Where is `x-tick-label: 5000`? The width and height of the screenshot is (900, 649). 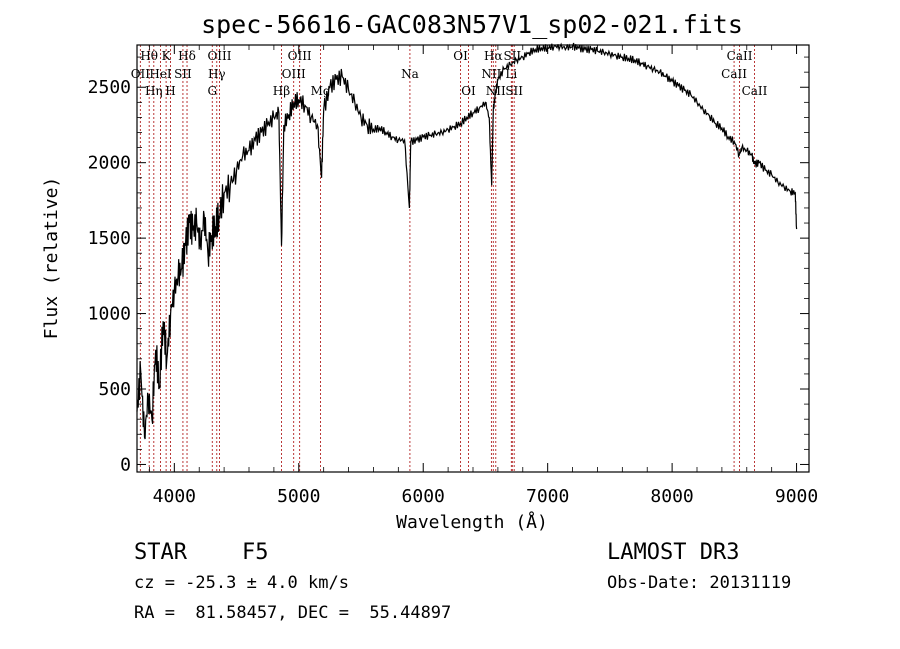
x-tick-label: 5000 is located at coordinates (298, 496).